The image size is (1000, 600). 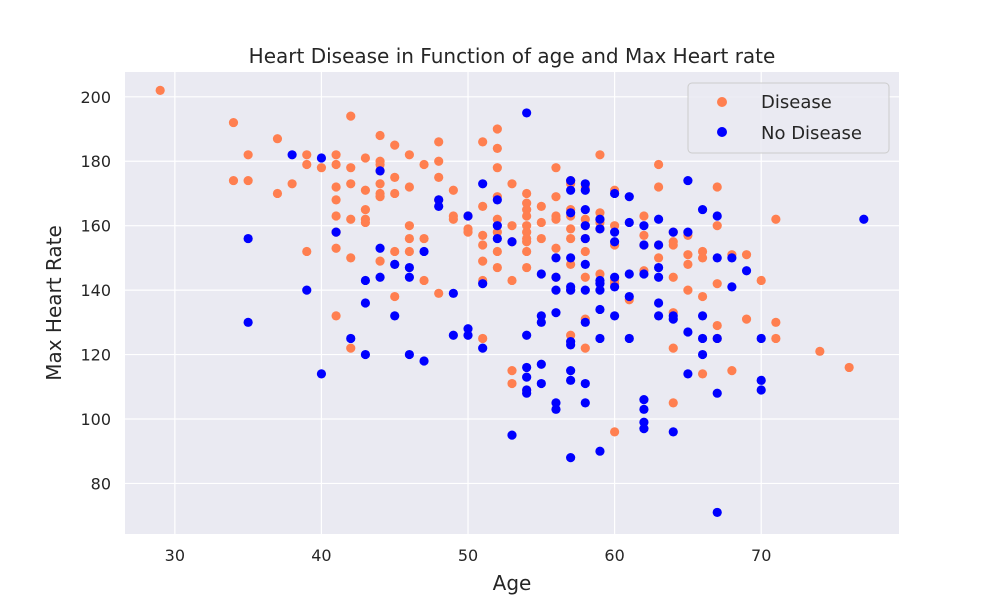 What do you see at coordinates (321, 555) in the screenshot?
I see `x-tick-label: 40` at bounding box center [321, 555].